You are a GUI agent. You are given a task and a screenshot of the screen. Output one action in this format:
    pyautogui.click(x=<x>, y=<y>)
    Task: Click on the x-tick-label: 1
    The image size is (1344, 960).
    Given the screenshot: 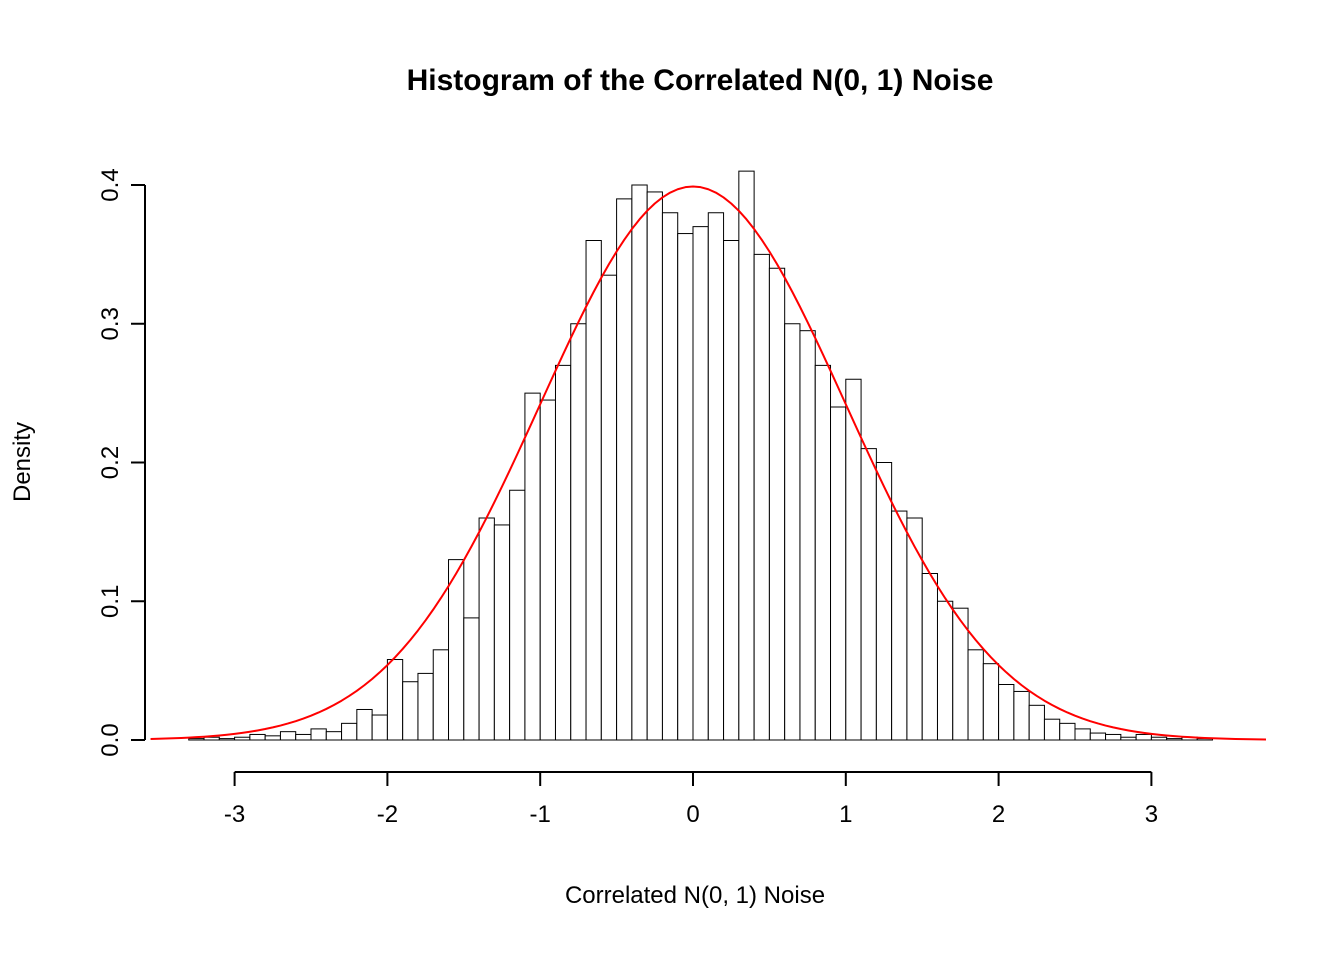 What is the action you would take?
    pyautogui.click(x=845, y=814)
    